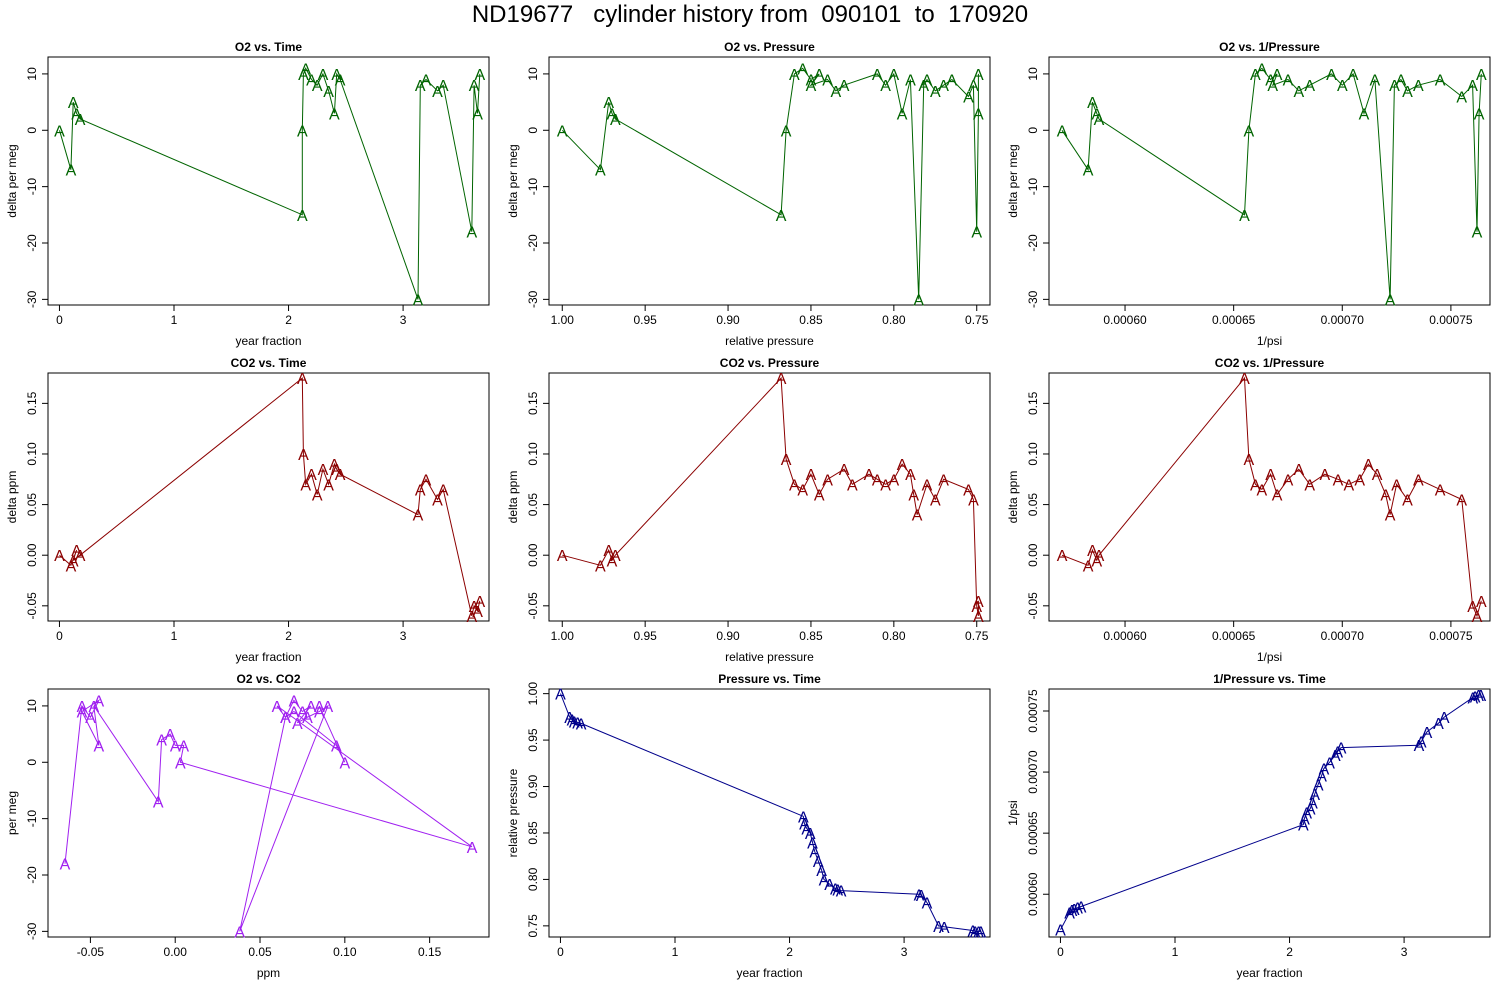 This screenshot has width=1500, height=1000. What do you see at coordinates (563, 636) in the screenshot?
I see `x-tick-label: 1.00` at bounding box center [563, 636].